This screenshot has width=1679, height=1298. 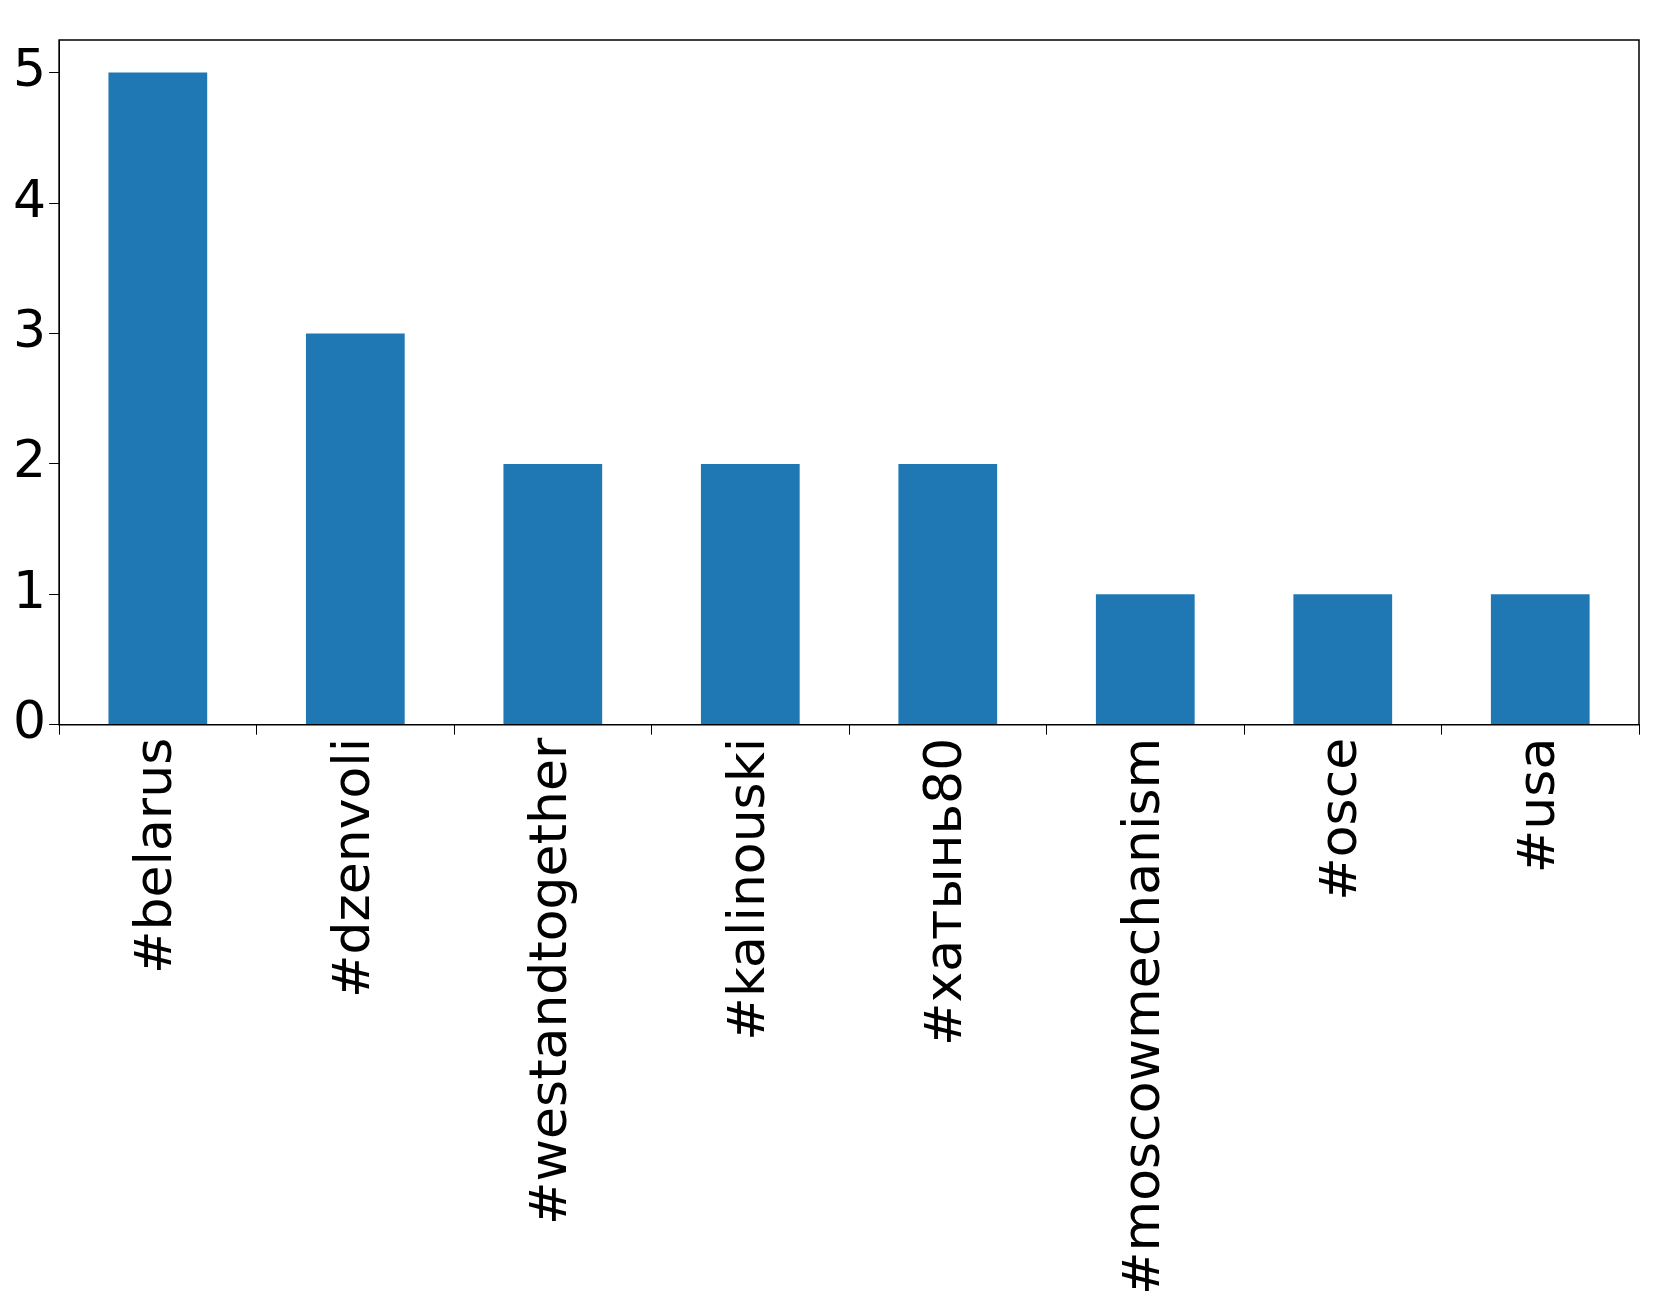 What do you see at coordinates (29, 459) in the screenshot?
I see `y-tick-label: 2` at bounding box center [29, 459].